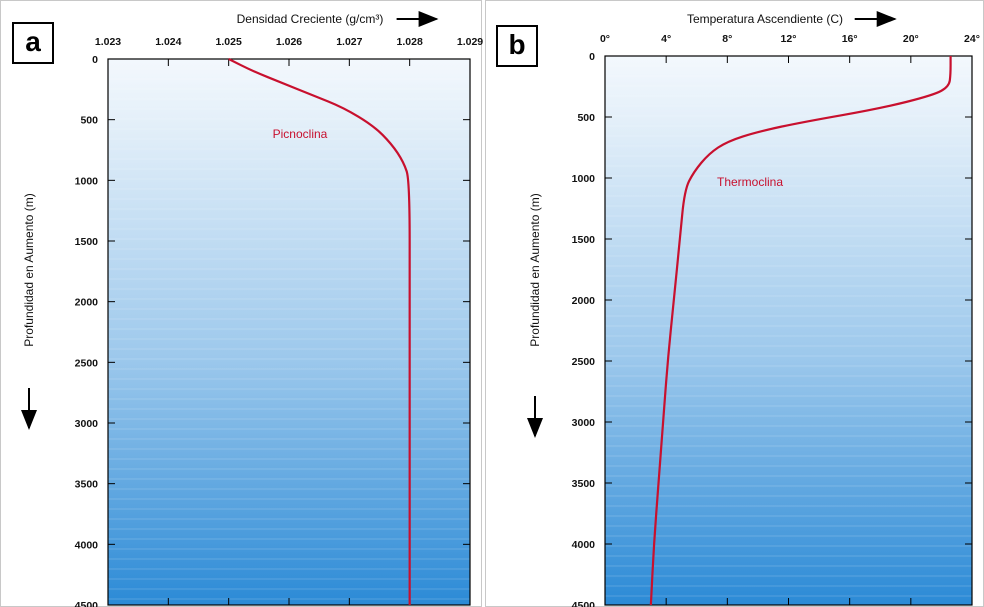 The width and height of the screenshot is (984, 607). What do you see at coordinates (33, 43) in the screenshot?
I see `panel-label-a: a` at bounding box center [33, 43].